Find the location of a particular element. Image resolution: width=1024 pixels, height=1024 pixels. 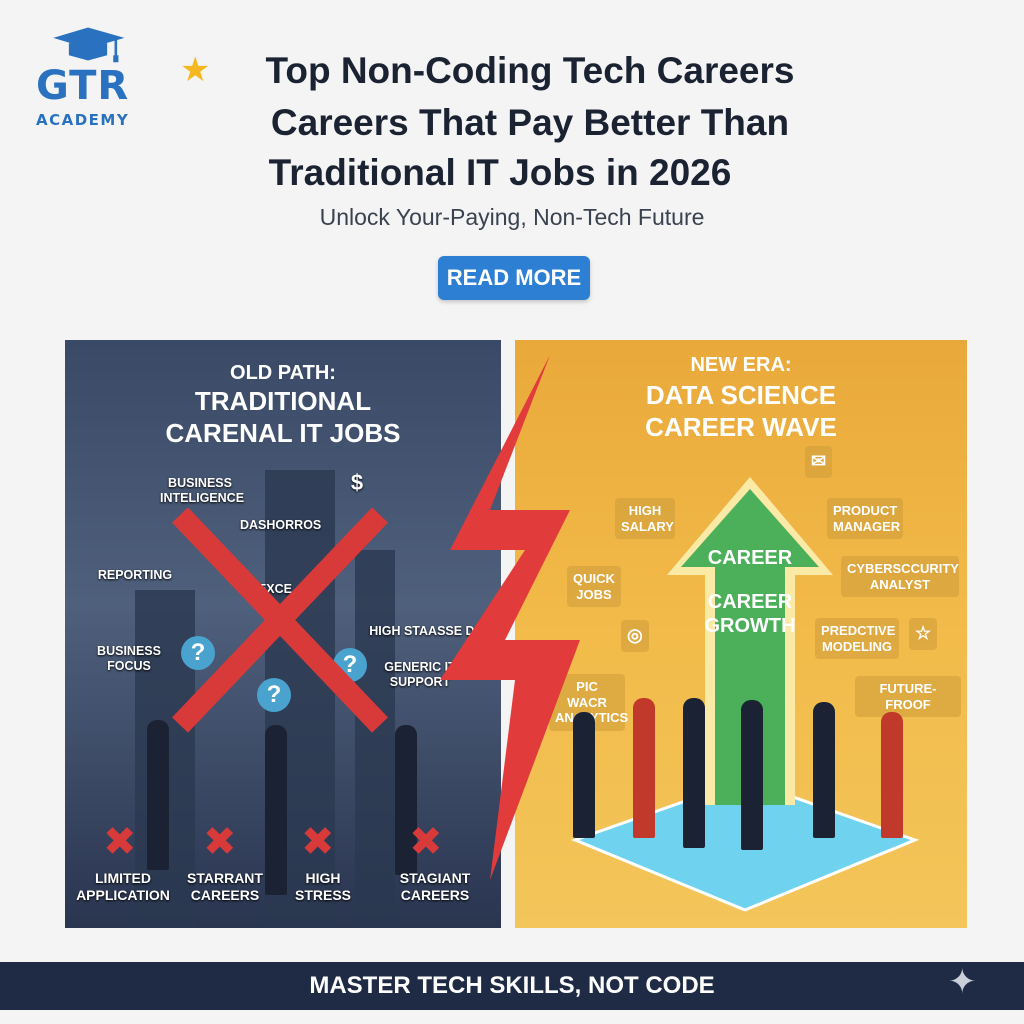

lightning-bolt-icon is located at coordinates (510, 617).